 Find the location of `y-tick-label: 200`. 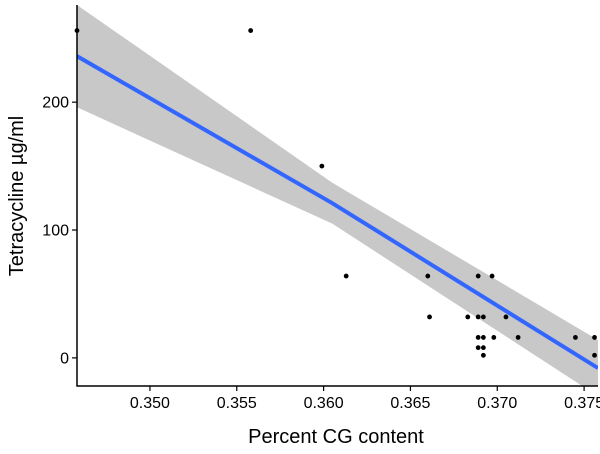

y-tick-label: 200 is located at coordinates (55, 103).